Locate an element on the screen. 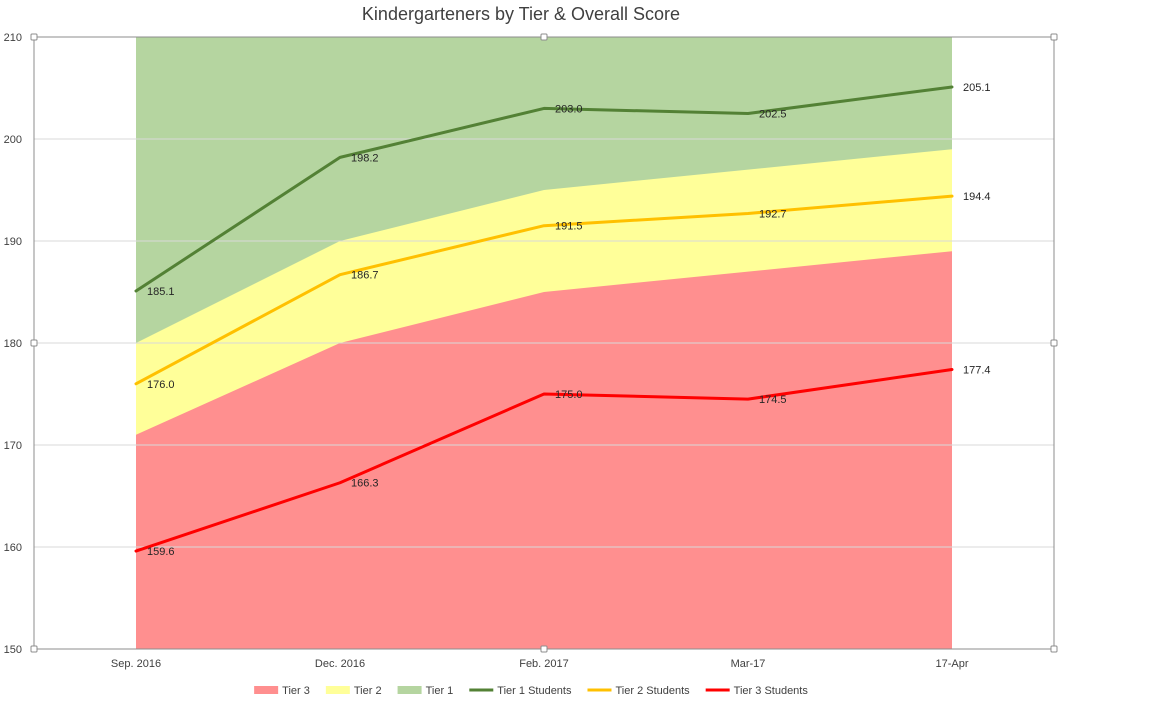  legend-item-tier-3: Tier 3 is located at coordinates (282, 691).